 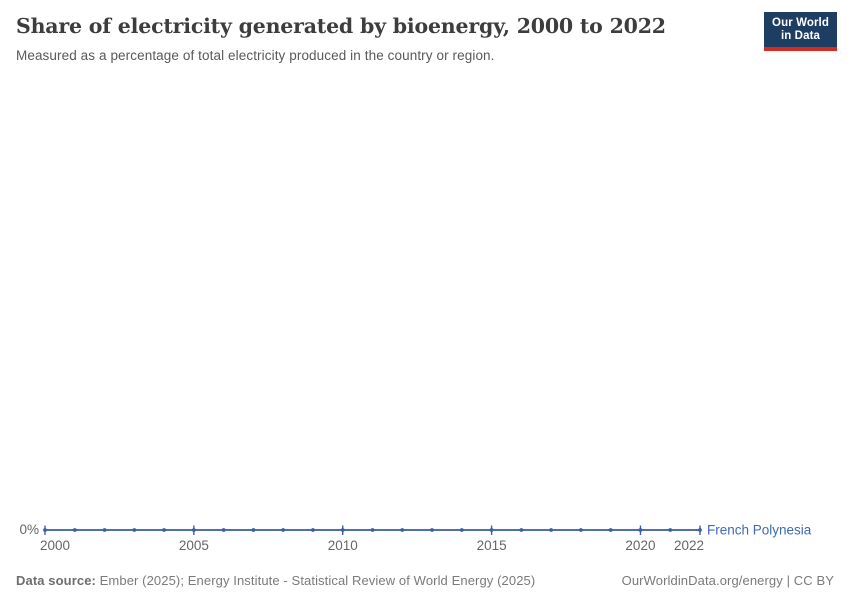 What do you see at coordinates (759, 530) in the screenshot?
I see `entity-label: French Polynesia` at bounding box center [759, 530].